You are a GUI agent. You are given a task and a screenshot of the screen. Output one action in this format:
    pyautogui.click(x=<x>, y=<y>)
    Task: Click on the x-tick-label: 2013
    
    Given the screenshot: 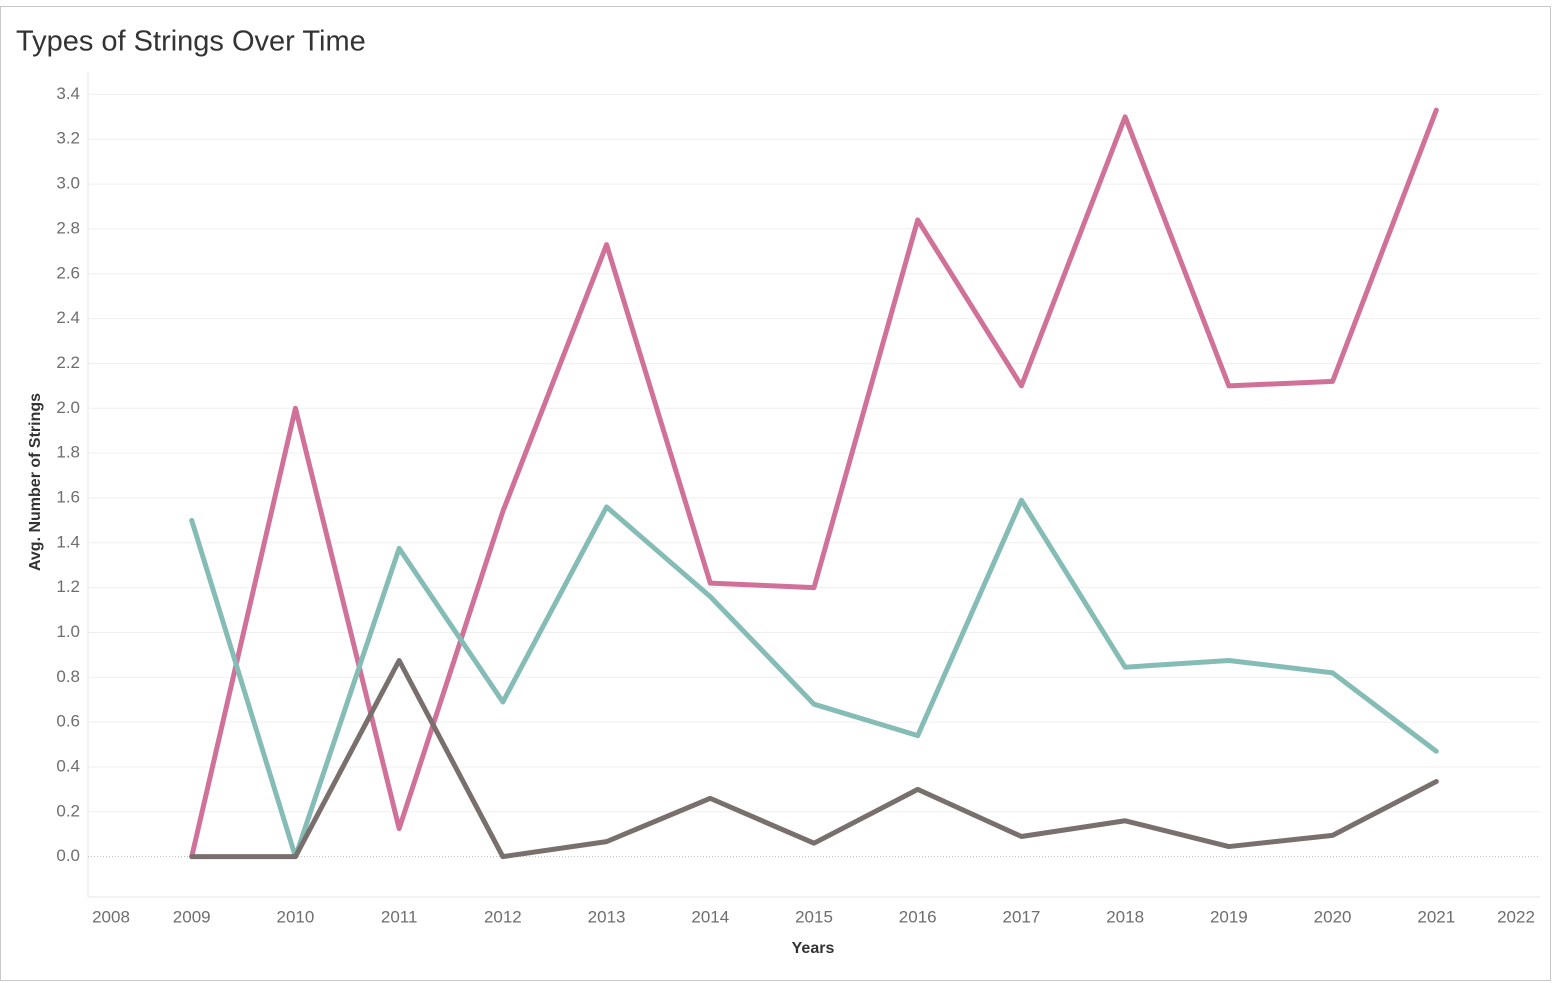 What is the action you would take?
    pyautogui.click(x=607, y=916)
    